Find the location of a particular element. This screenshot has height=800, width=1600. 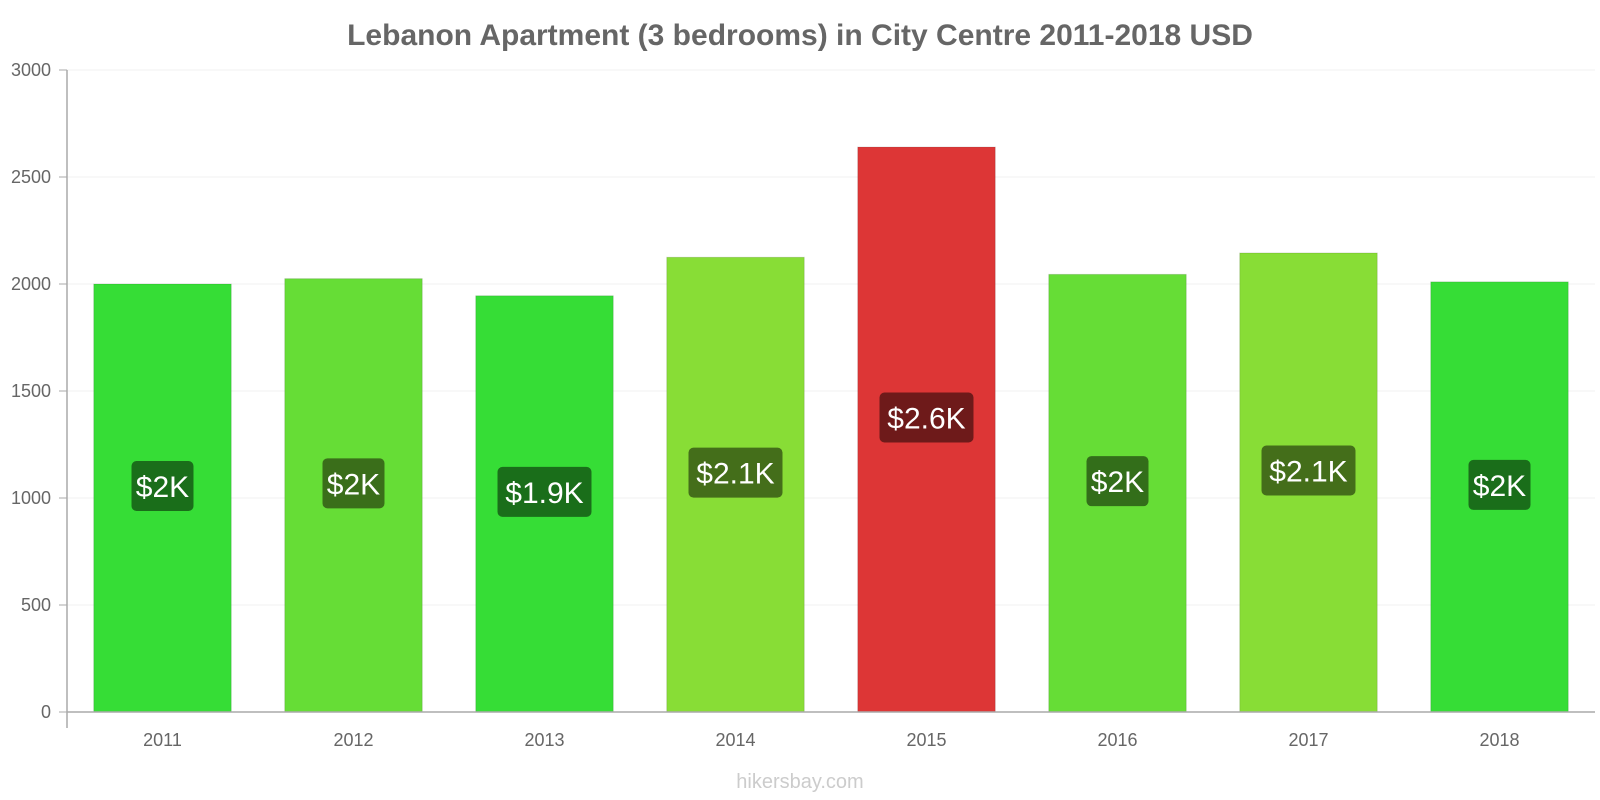

y-tick-label: 3000 is located at coordinates (31, 70).